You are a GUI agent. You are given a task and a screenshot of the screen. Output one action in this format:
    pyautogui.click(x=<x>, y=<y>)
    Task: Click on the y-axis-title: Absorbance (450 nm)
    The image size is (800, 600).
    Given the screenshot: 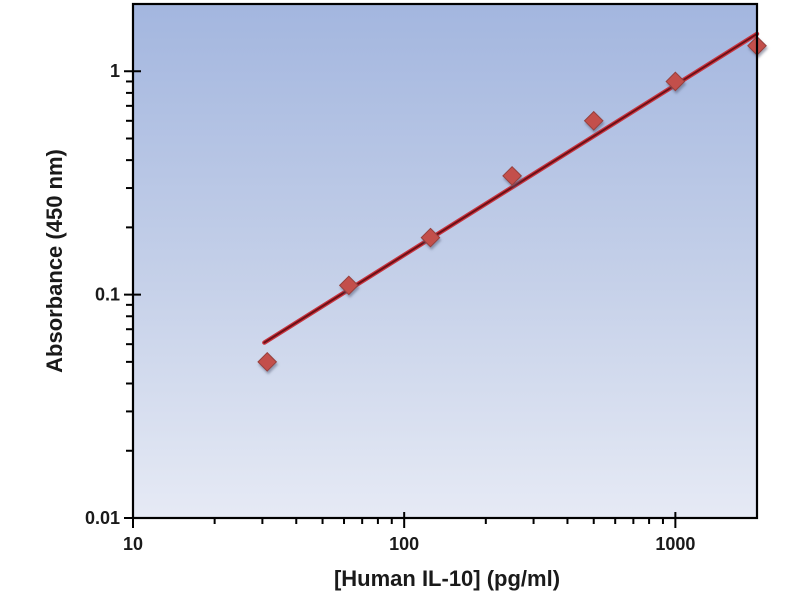 What is the action you would take?
    pyautogui.click(x=54, y=261)
    